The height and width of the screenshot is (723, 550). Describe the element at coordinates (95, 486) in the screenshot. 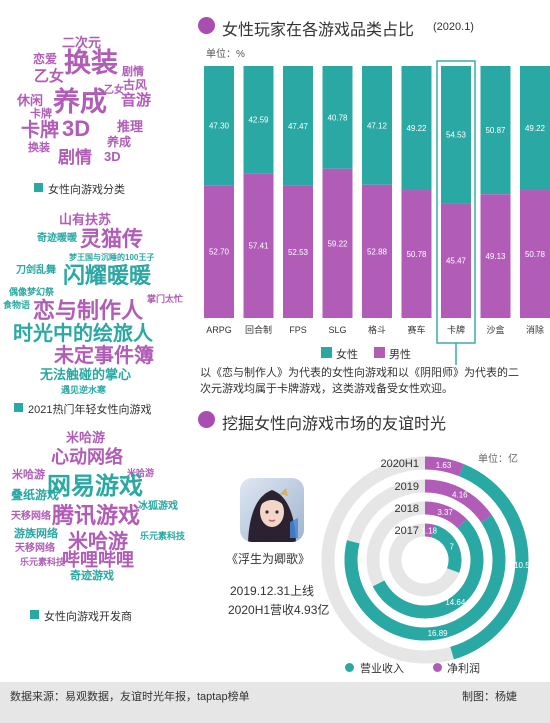

I see `word-cloud-term: 网易游戏` at that location.